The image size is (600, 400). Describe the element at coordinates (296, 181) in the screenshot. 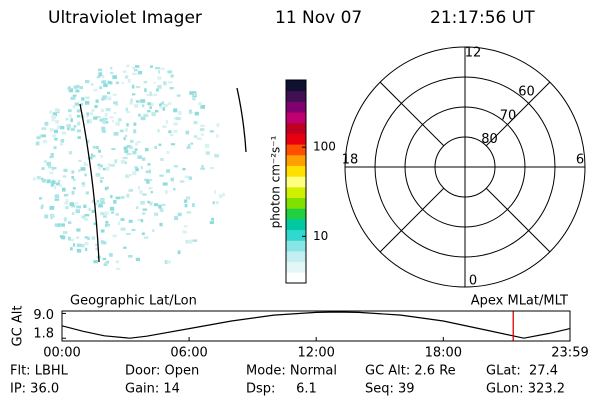

I see `colorbar-frame` at that location.